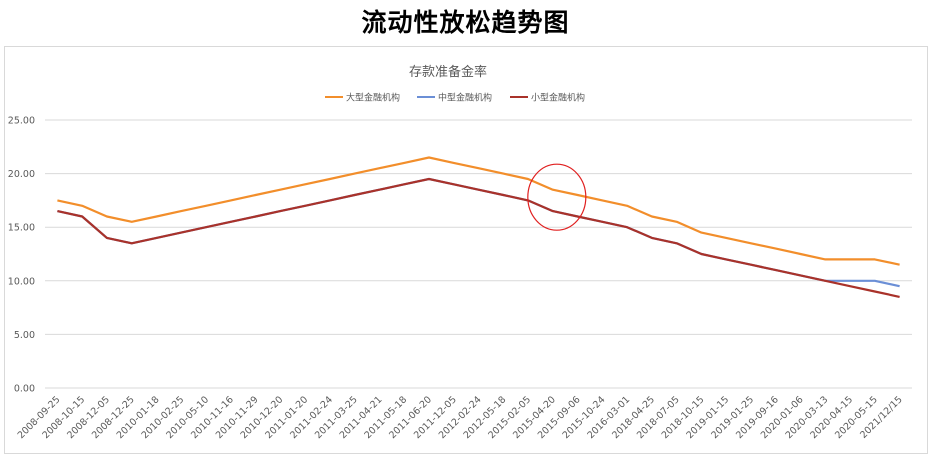 This screenshot has width=931, height=457. I want to click on y-tick-label: 25.00, so click(21, 121).